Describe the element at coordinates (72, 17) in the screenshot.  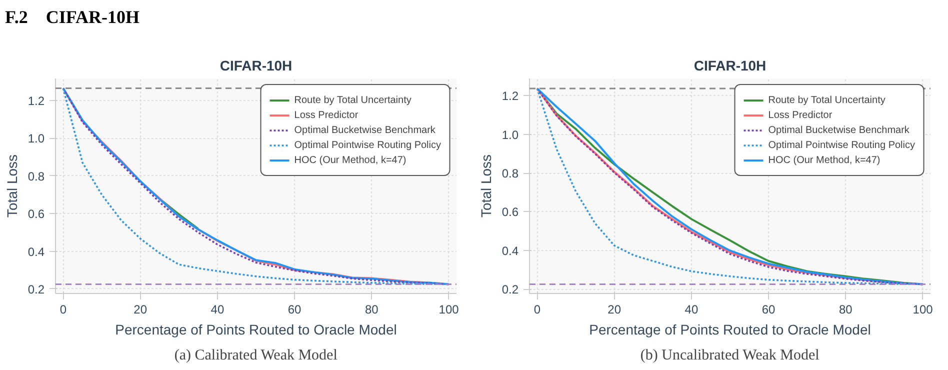
I see `text: F.2 CIFAR-10H` at that location.